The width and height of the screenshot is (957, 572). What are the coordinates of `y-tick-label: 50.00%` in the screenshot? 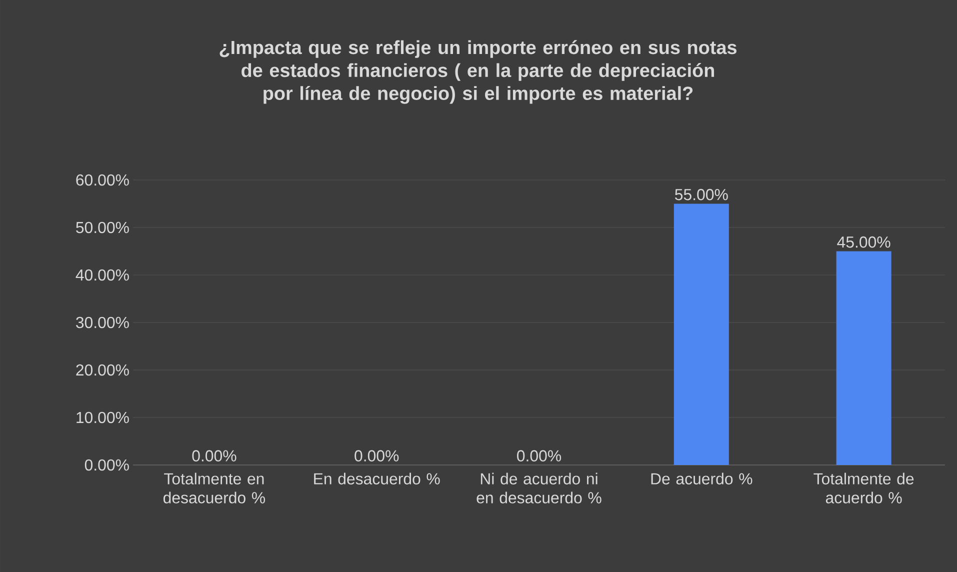 It's located at (102, 228).